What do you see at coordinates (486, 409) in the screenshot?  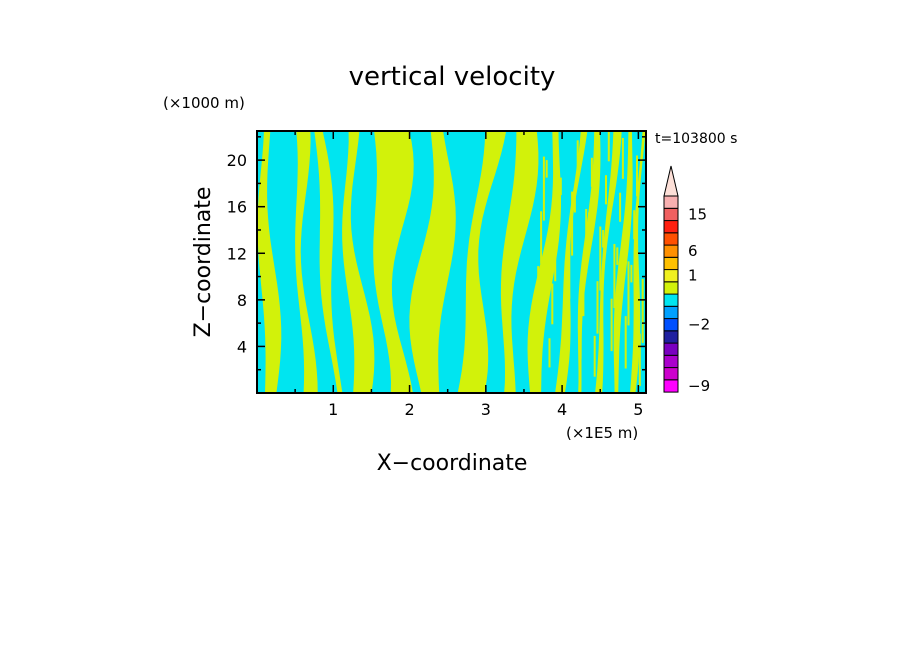 I see `x-tick-label: 3` at bounding box center [486, 409].